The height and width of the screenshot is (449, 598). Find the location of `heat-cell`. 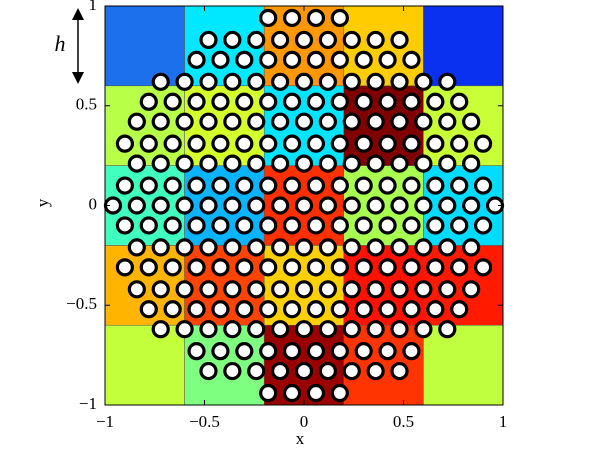

heat-cell is located at coordinates (463, 365).